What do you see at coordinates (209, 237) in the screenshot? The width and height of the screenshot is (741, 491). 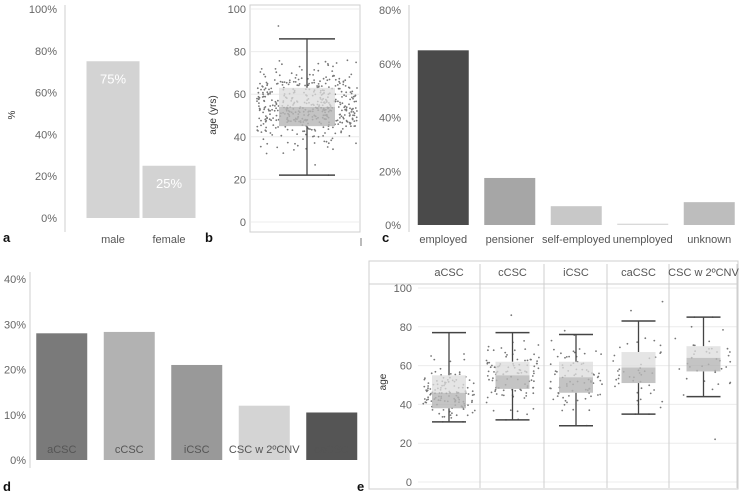 I see `panel-b-letter: b` at bounding box center [209, 237].